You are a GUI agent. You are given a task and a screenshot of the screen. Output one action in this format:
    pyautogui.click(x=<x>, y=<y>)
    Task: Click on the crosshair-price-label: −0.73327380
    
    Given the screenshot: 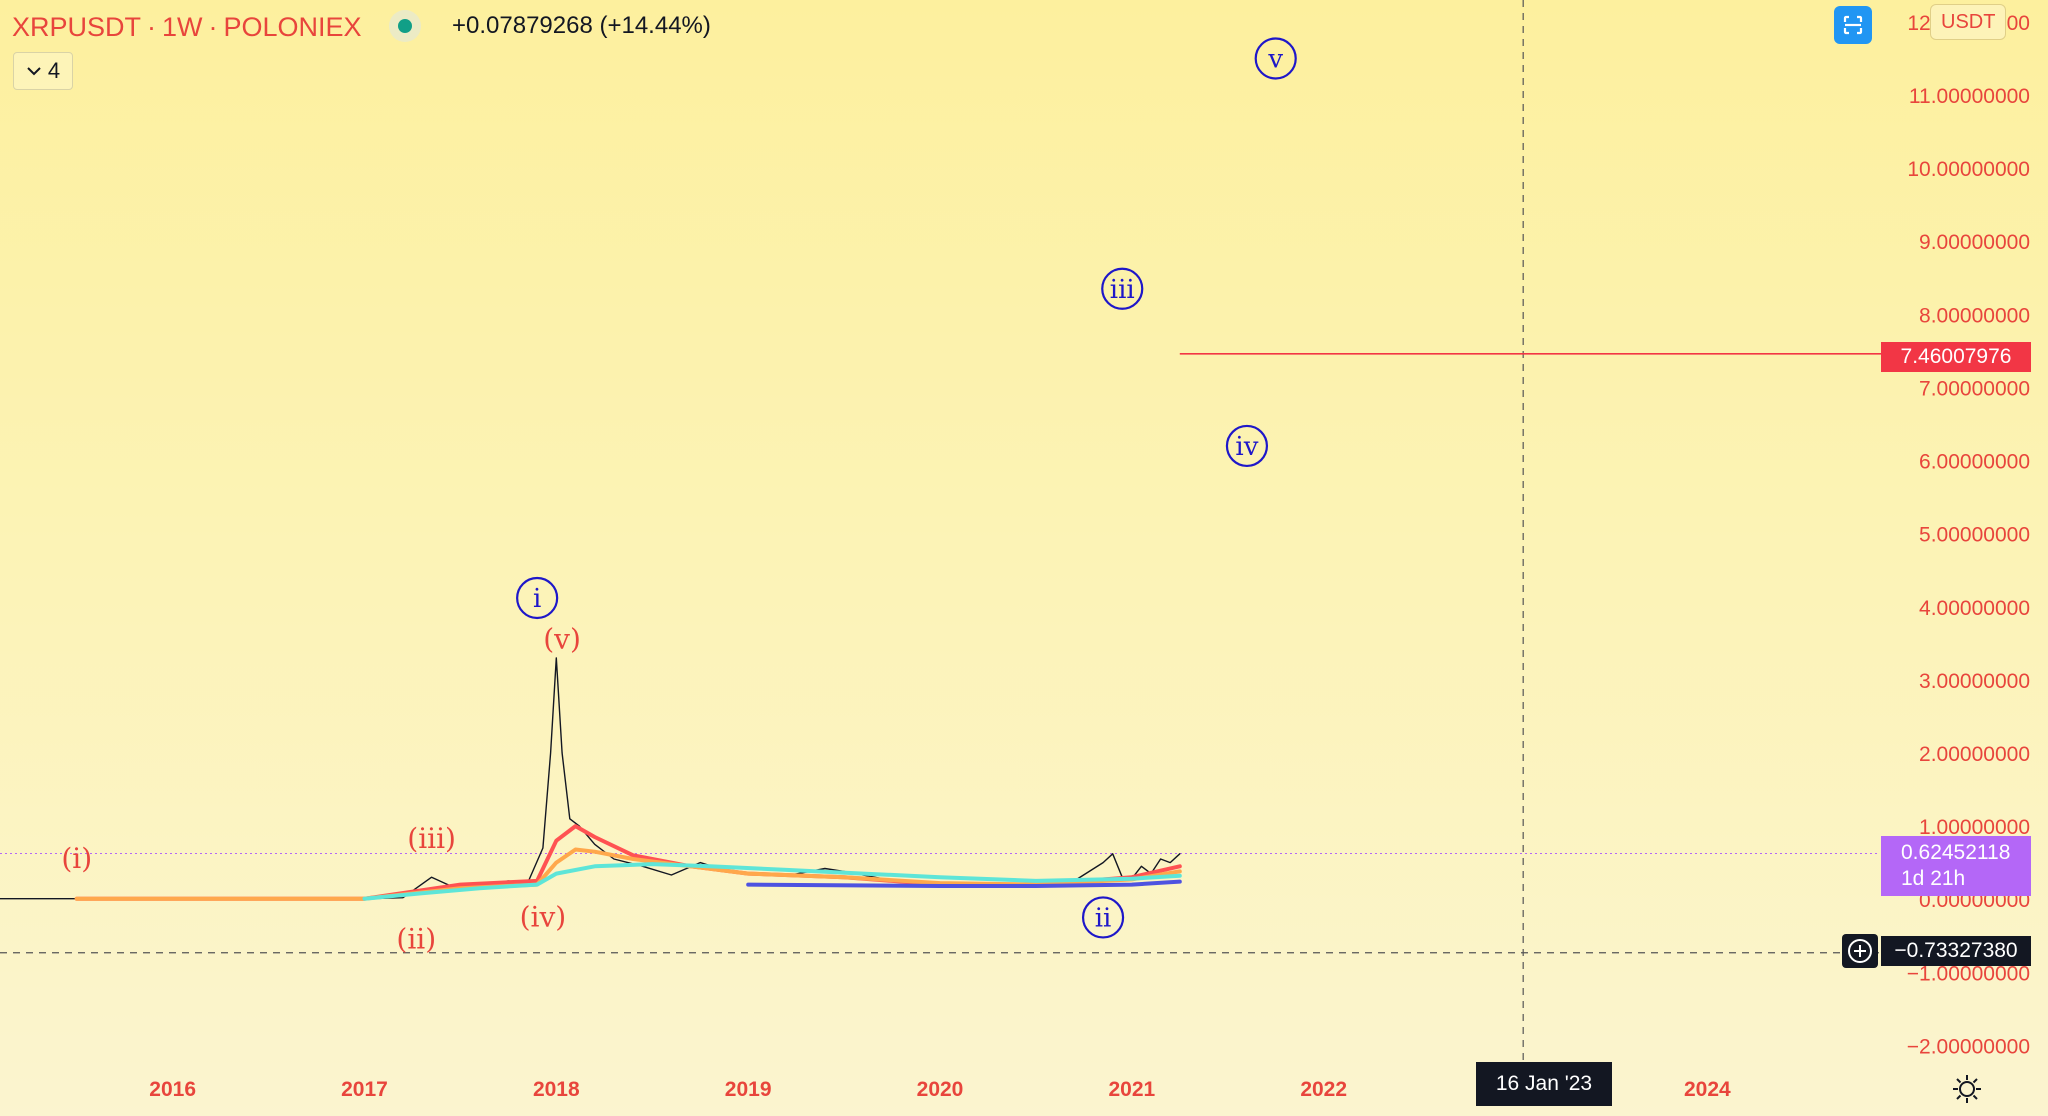 What is the action you would take?
    pyautogui.click(x=1956, y=951)
    